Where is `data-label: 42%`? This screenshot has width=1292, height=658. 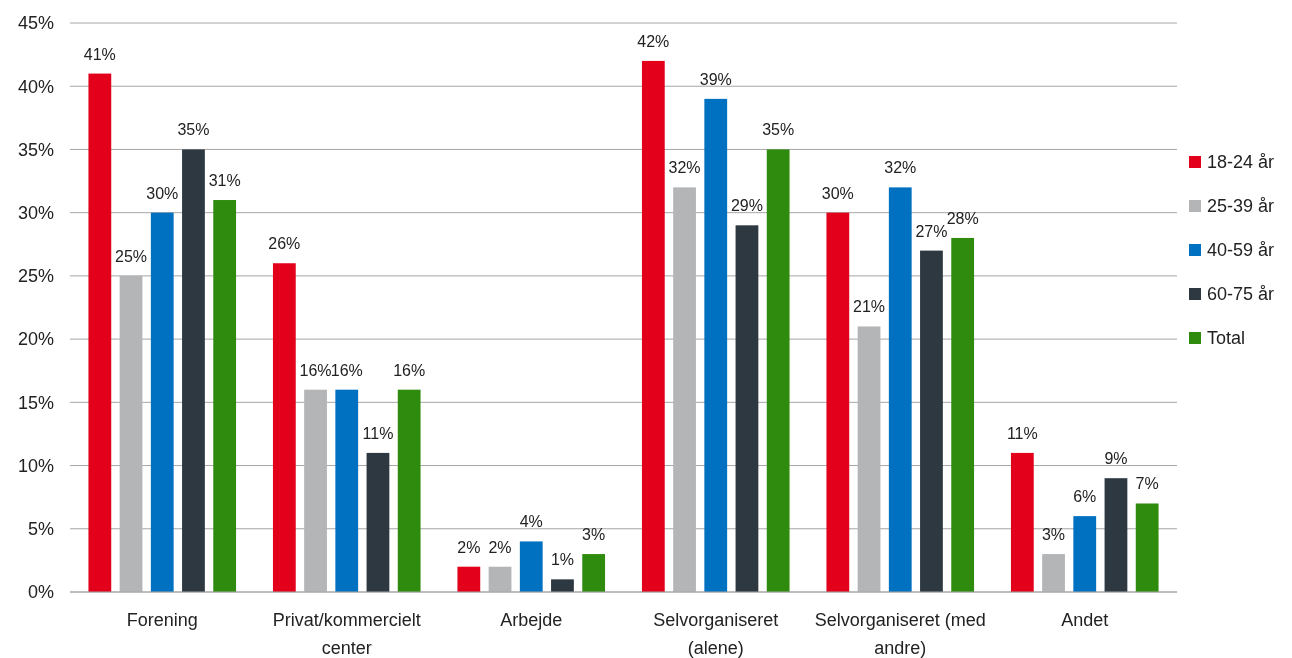
data-label: 42% is located at coordinates (653, 41).